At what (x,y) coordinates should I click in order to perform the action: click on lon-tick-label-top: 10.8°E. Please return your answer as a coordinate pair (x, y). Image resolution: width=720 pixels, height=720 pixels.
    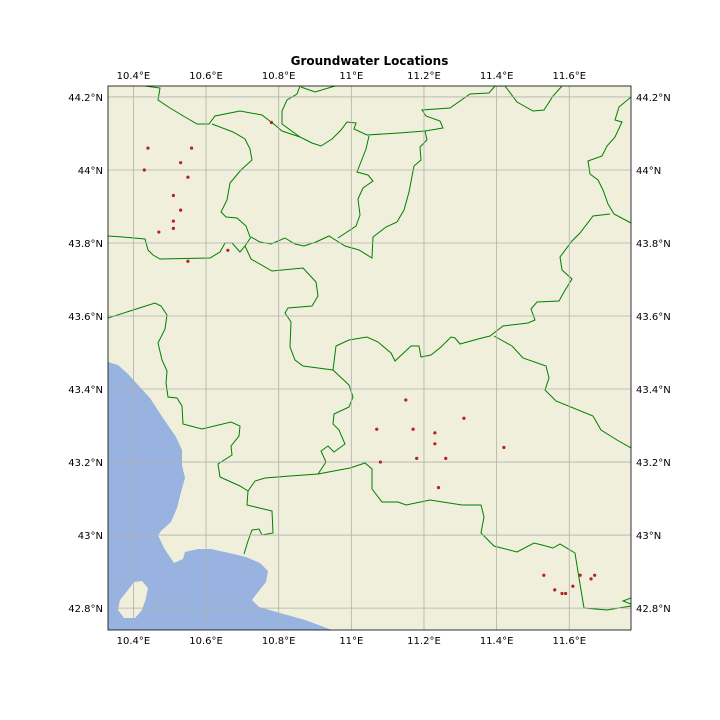
    Looking at the image, I should click on (279, 76).